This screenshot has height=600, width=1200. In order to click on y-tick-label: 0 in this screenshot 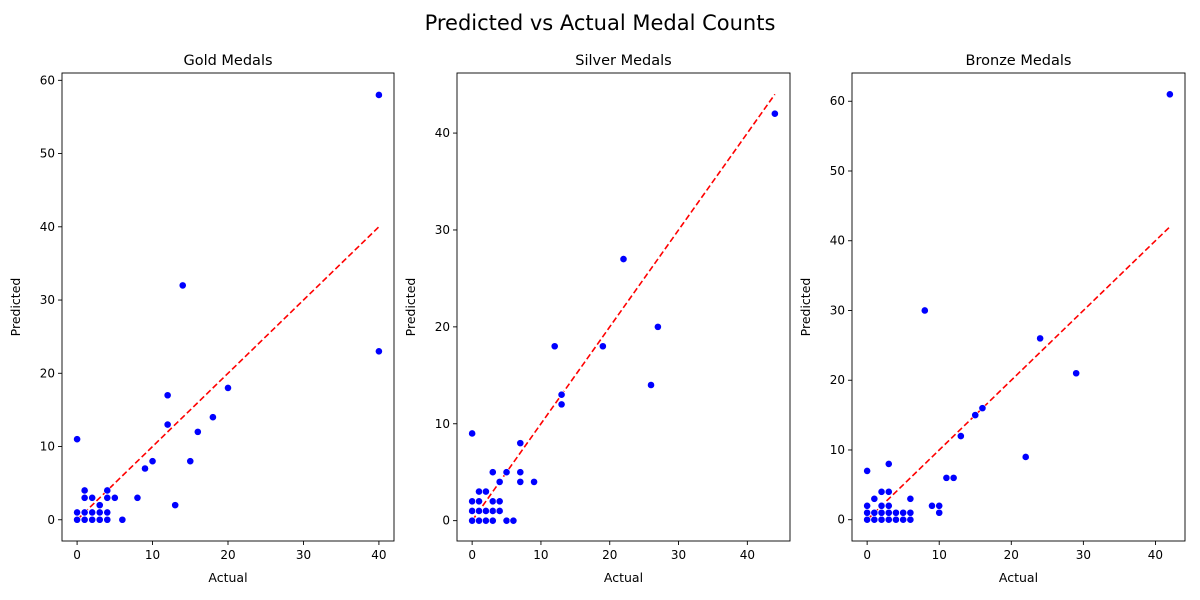, I will do `click(446, 521)`.